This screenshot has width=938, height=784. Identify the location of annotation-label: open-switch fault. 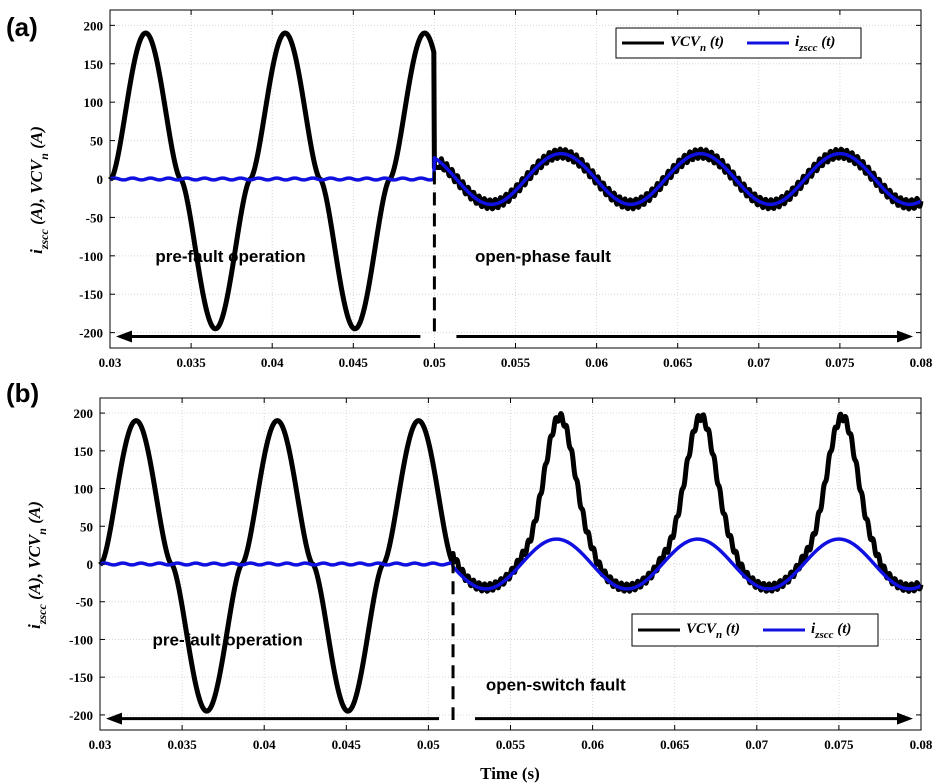
(556, 685).